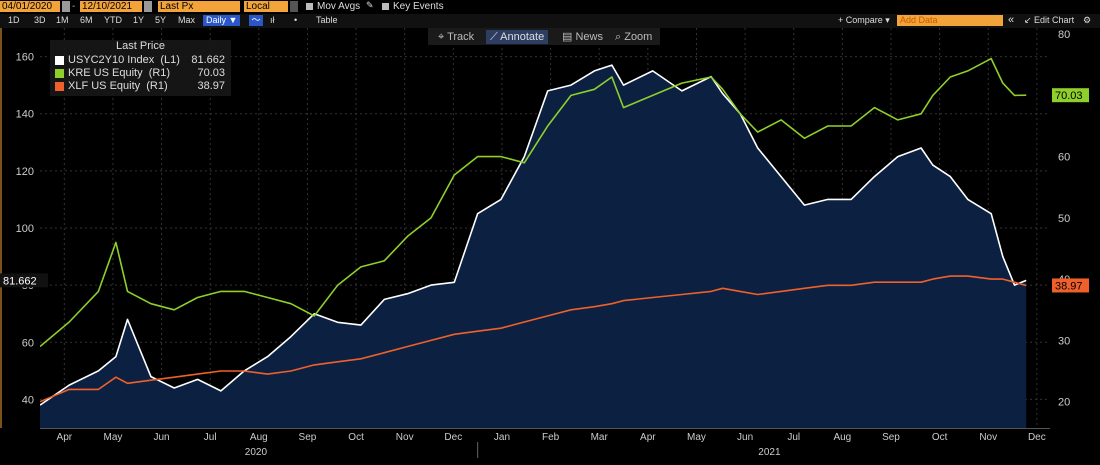  I want to click on annotate-label: Annotate, so click(522, 37).